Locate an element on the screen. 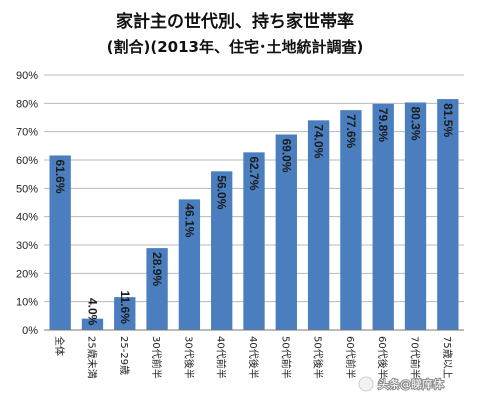 This screenshot has width=481, height=402. data-label: 62.7% is located at coordinates (254, 173).